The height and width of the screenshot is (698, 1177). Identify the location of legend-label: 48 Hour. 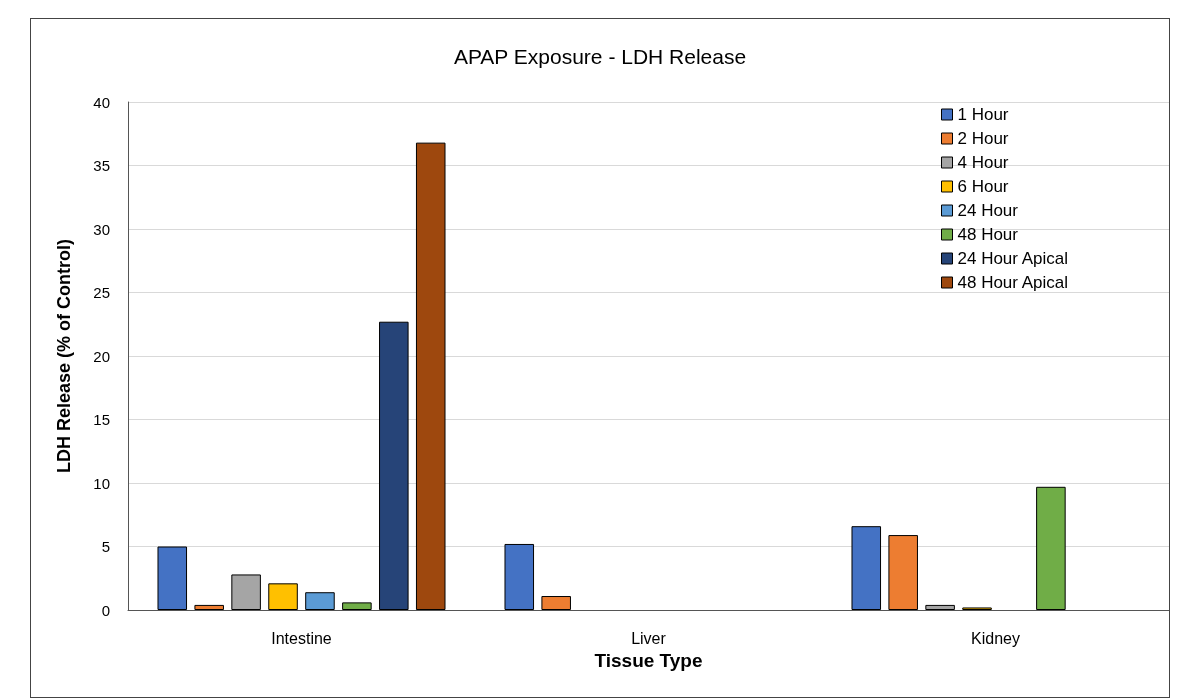
(988, 234).